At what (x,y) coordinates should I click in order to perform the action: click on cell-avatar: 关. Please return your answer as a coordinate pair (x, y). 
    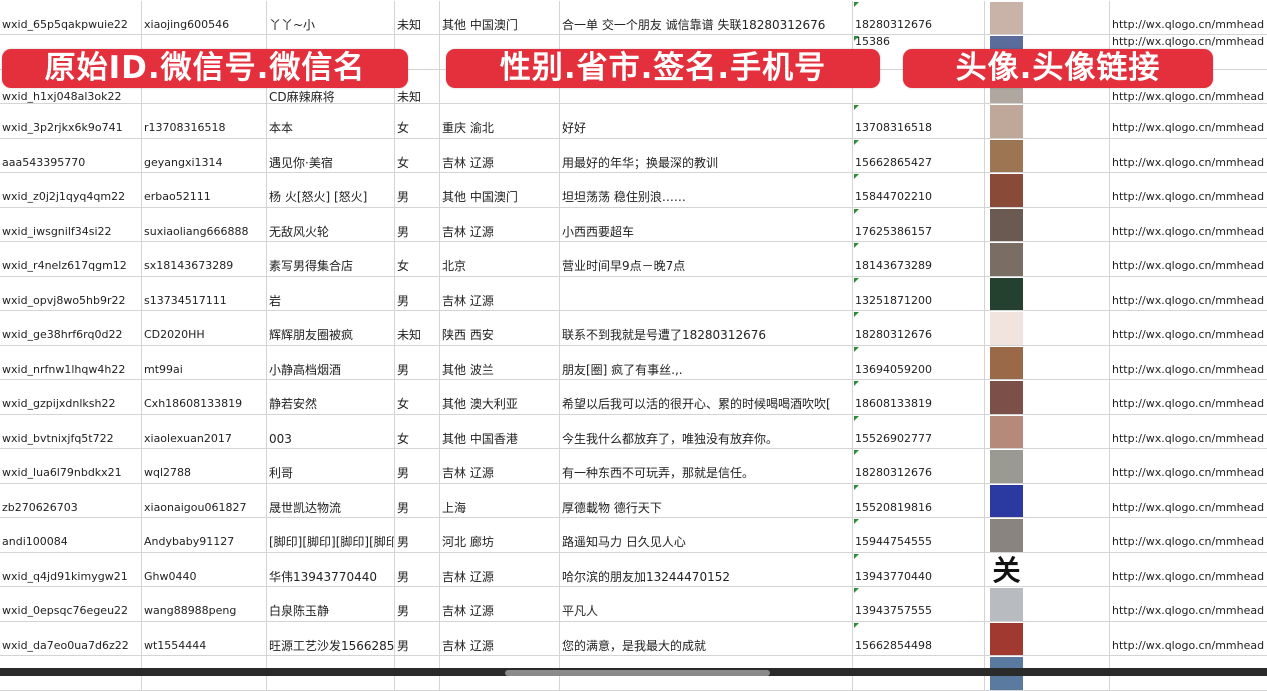
    Looking at the image, I should click on (1047, 569).